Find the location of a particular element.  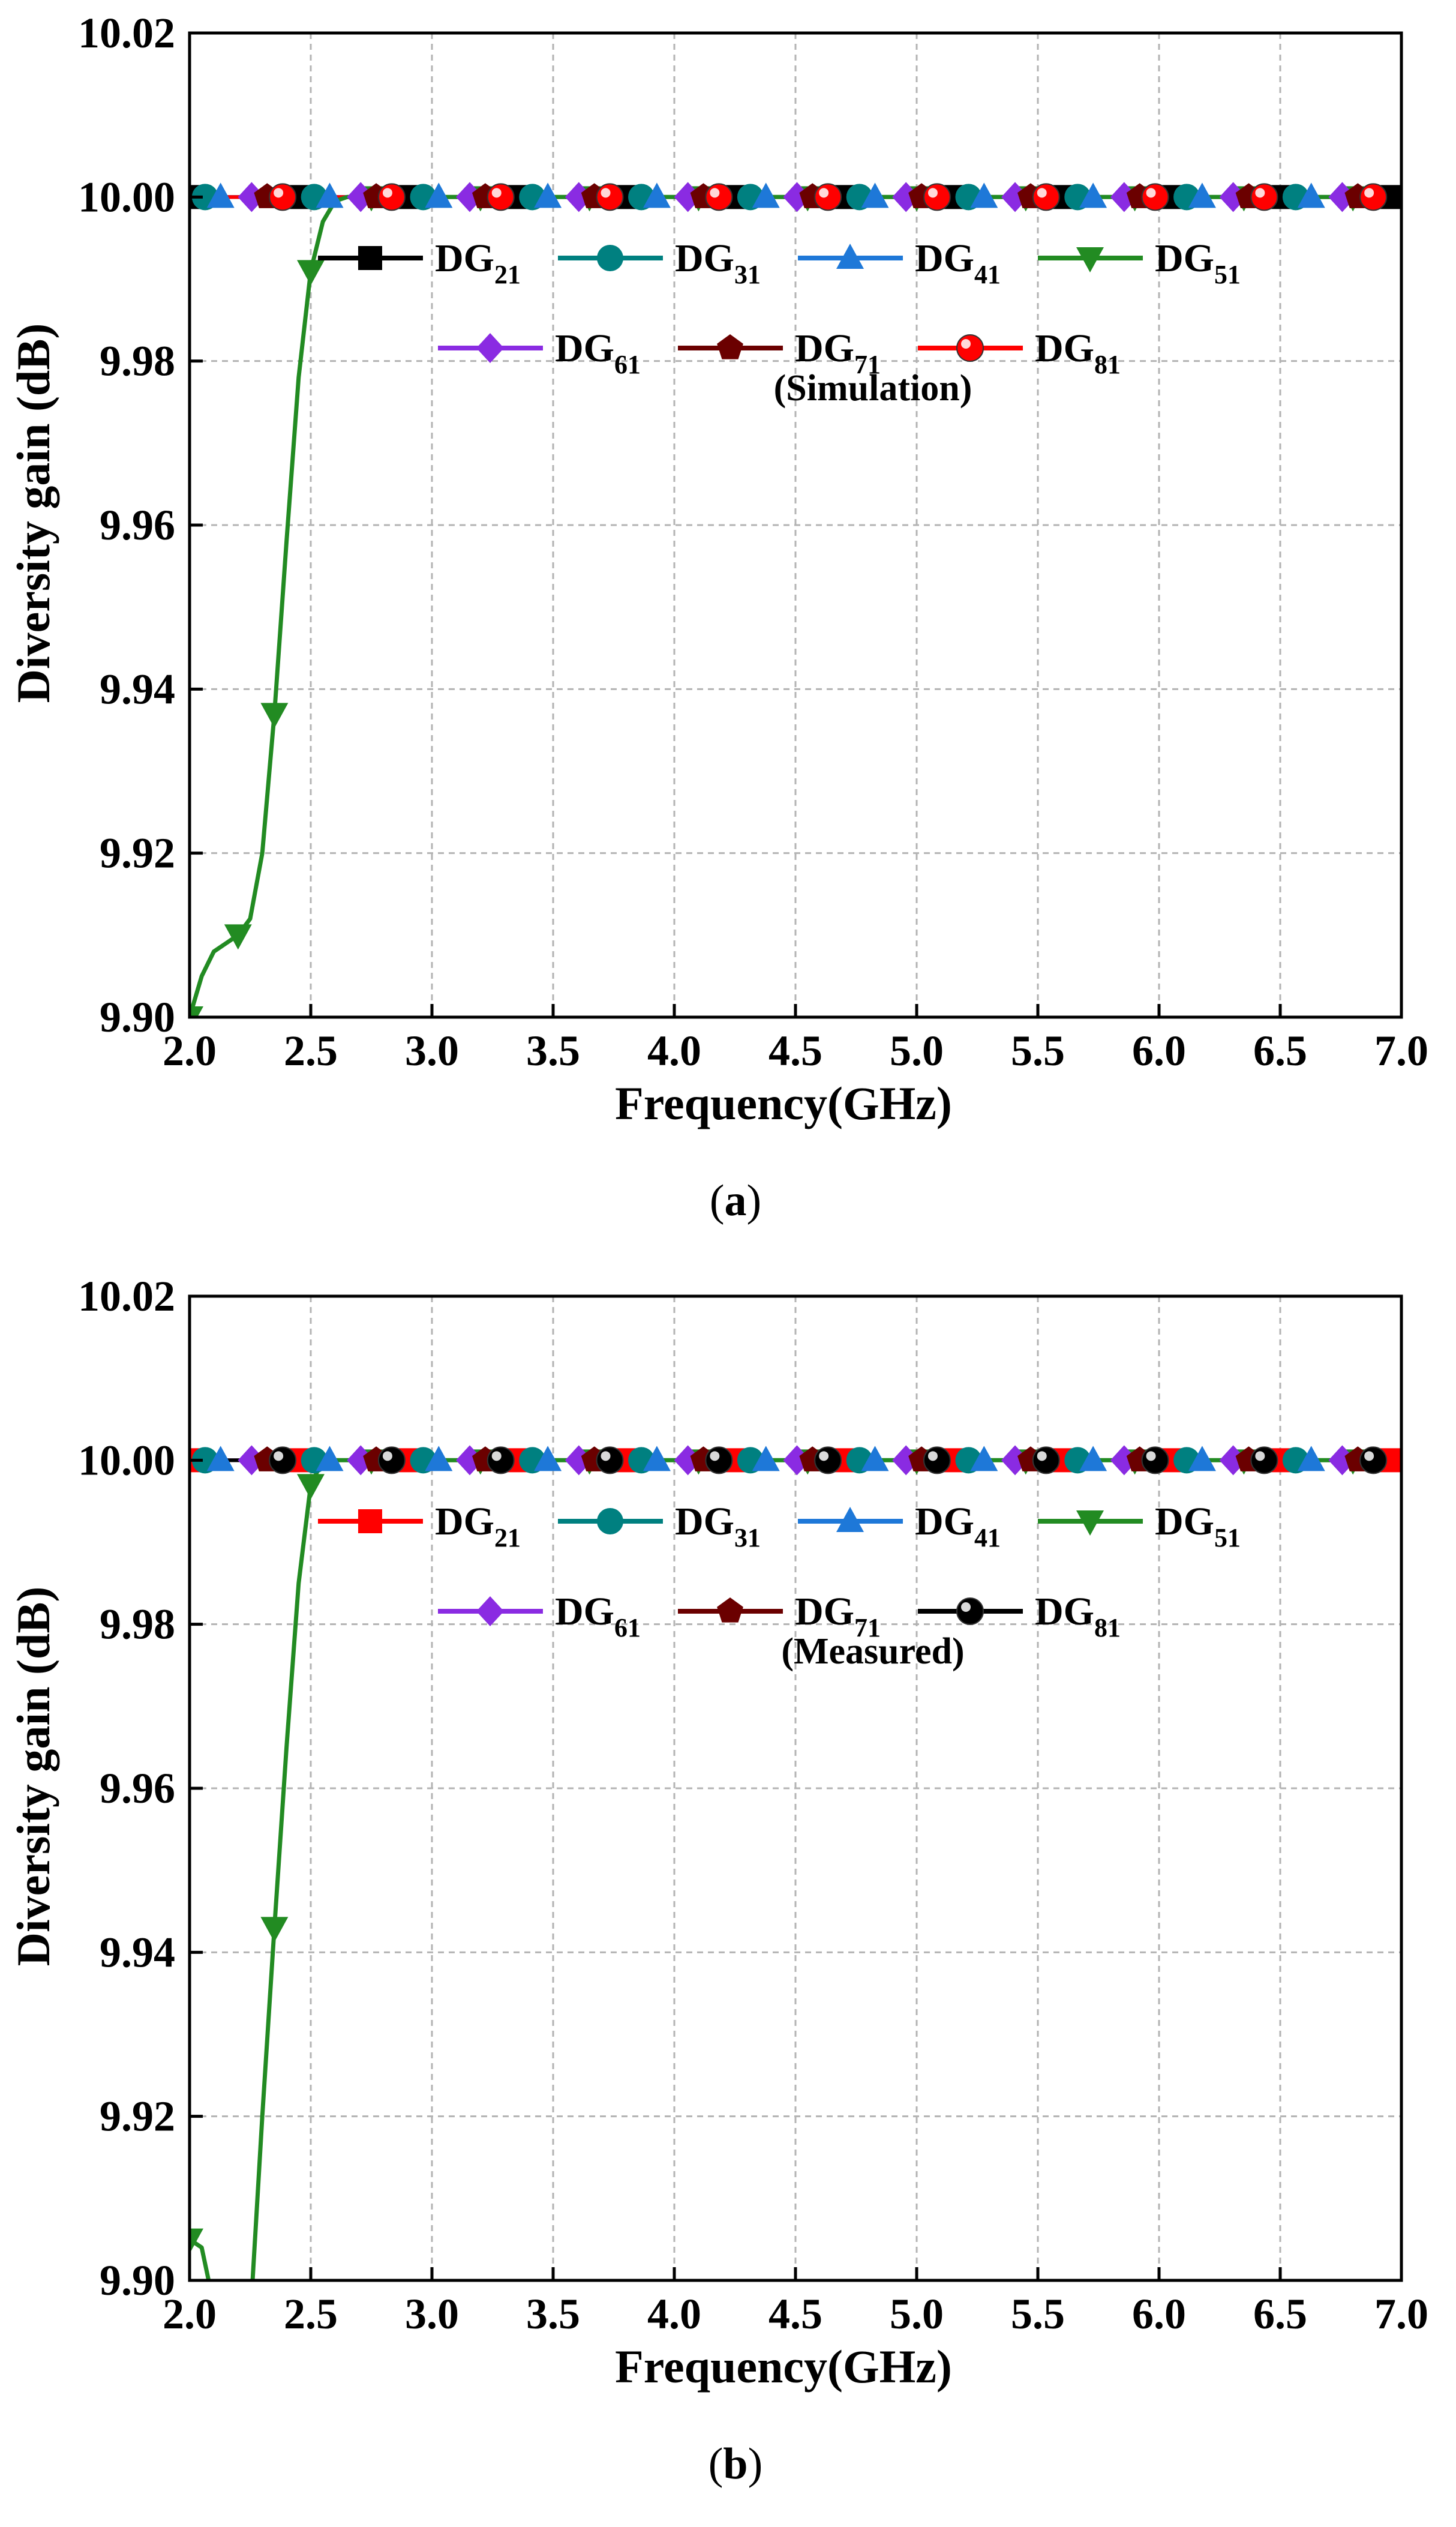

caption-letter: b is located at coordinates (735, 2464).